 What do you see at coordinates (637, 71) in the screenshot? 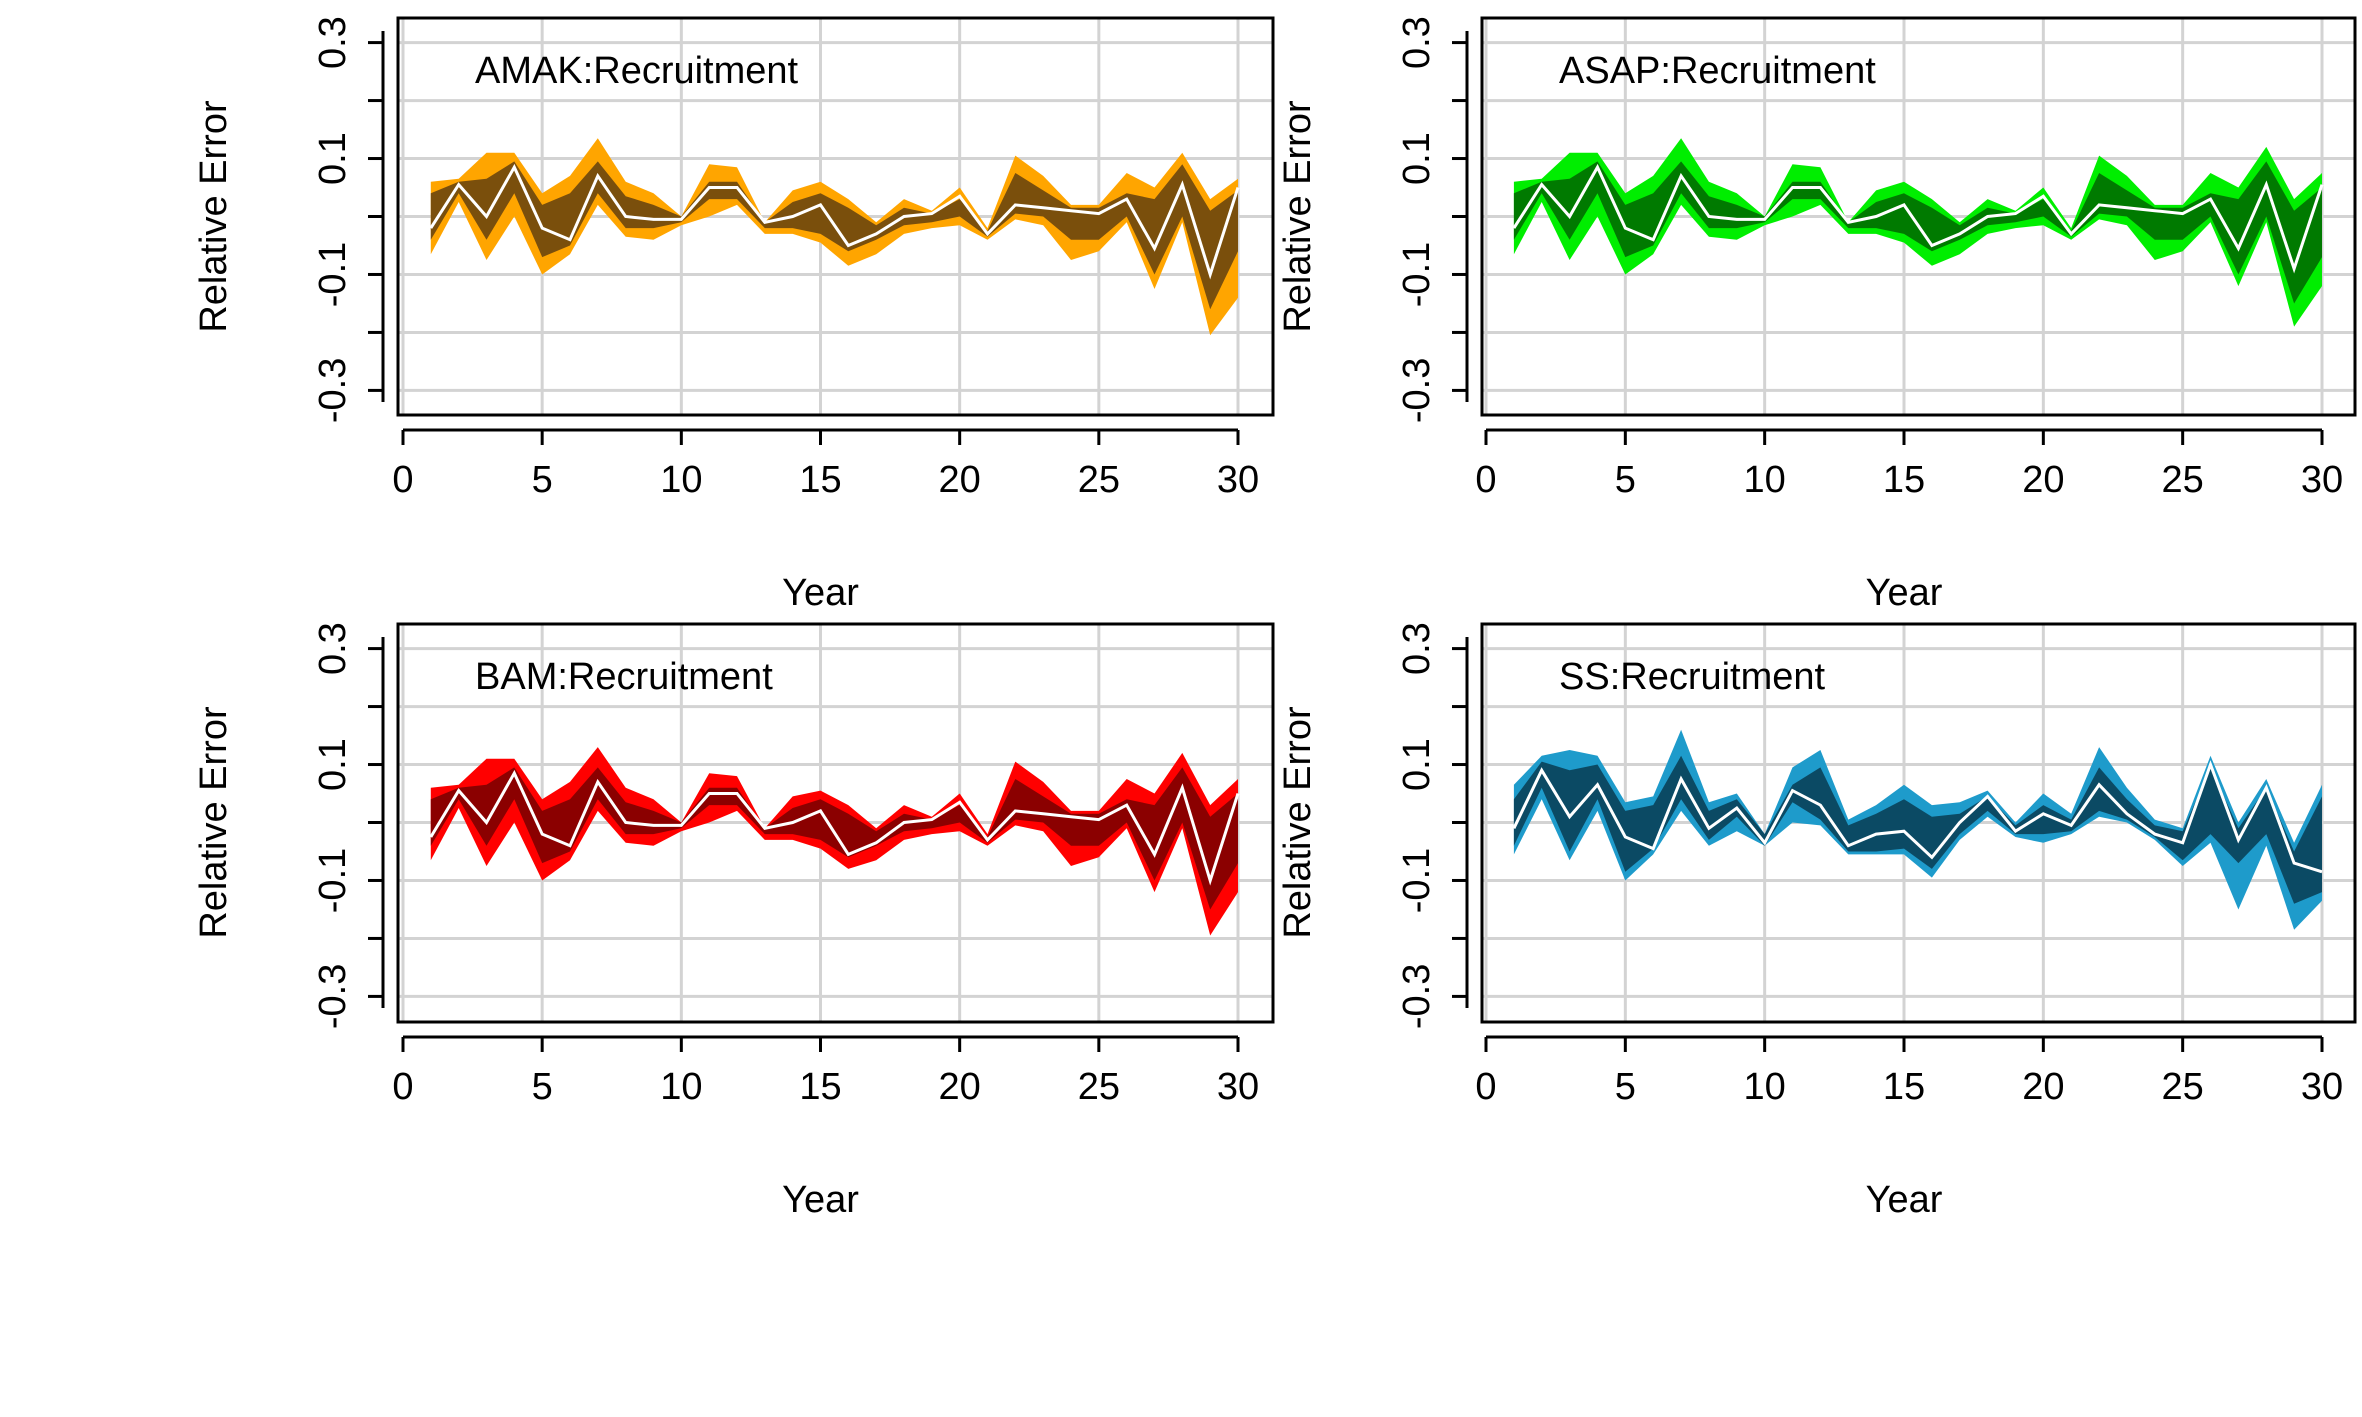
I see `panel-title: AMAK:Recruitment` at bounding box center [637, 71].